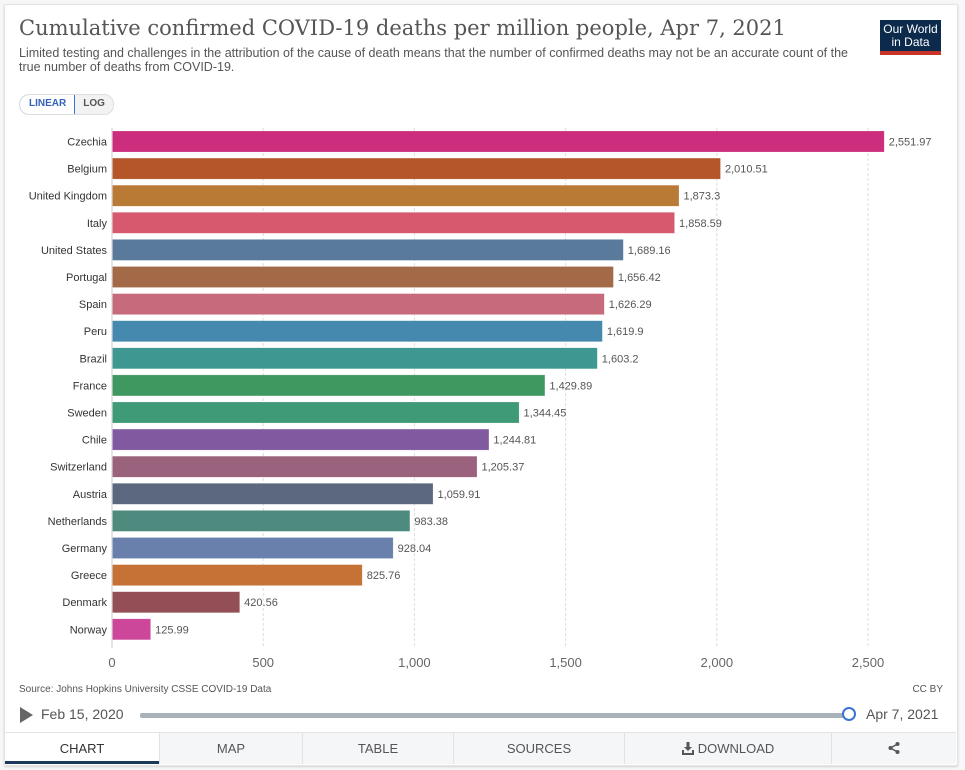  What do you see at coordinates (89, 576) in the screenshot?
I see `category-label: Greece` at bounding box center [89, 576].